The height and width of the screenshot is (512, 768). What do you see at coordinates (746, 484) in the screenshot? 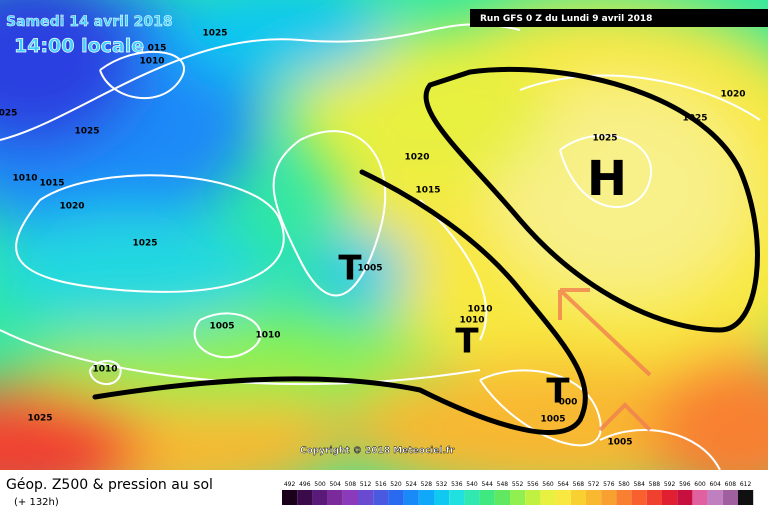
I see `scale-label: 612` at bounding box center [746, 484].